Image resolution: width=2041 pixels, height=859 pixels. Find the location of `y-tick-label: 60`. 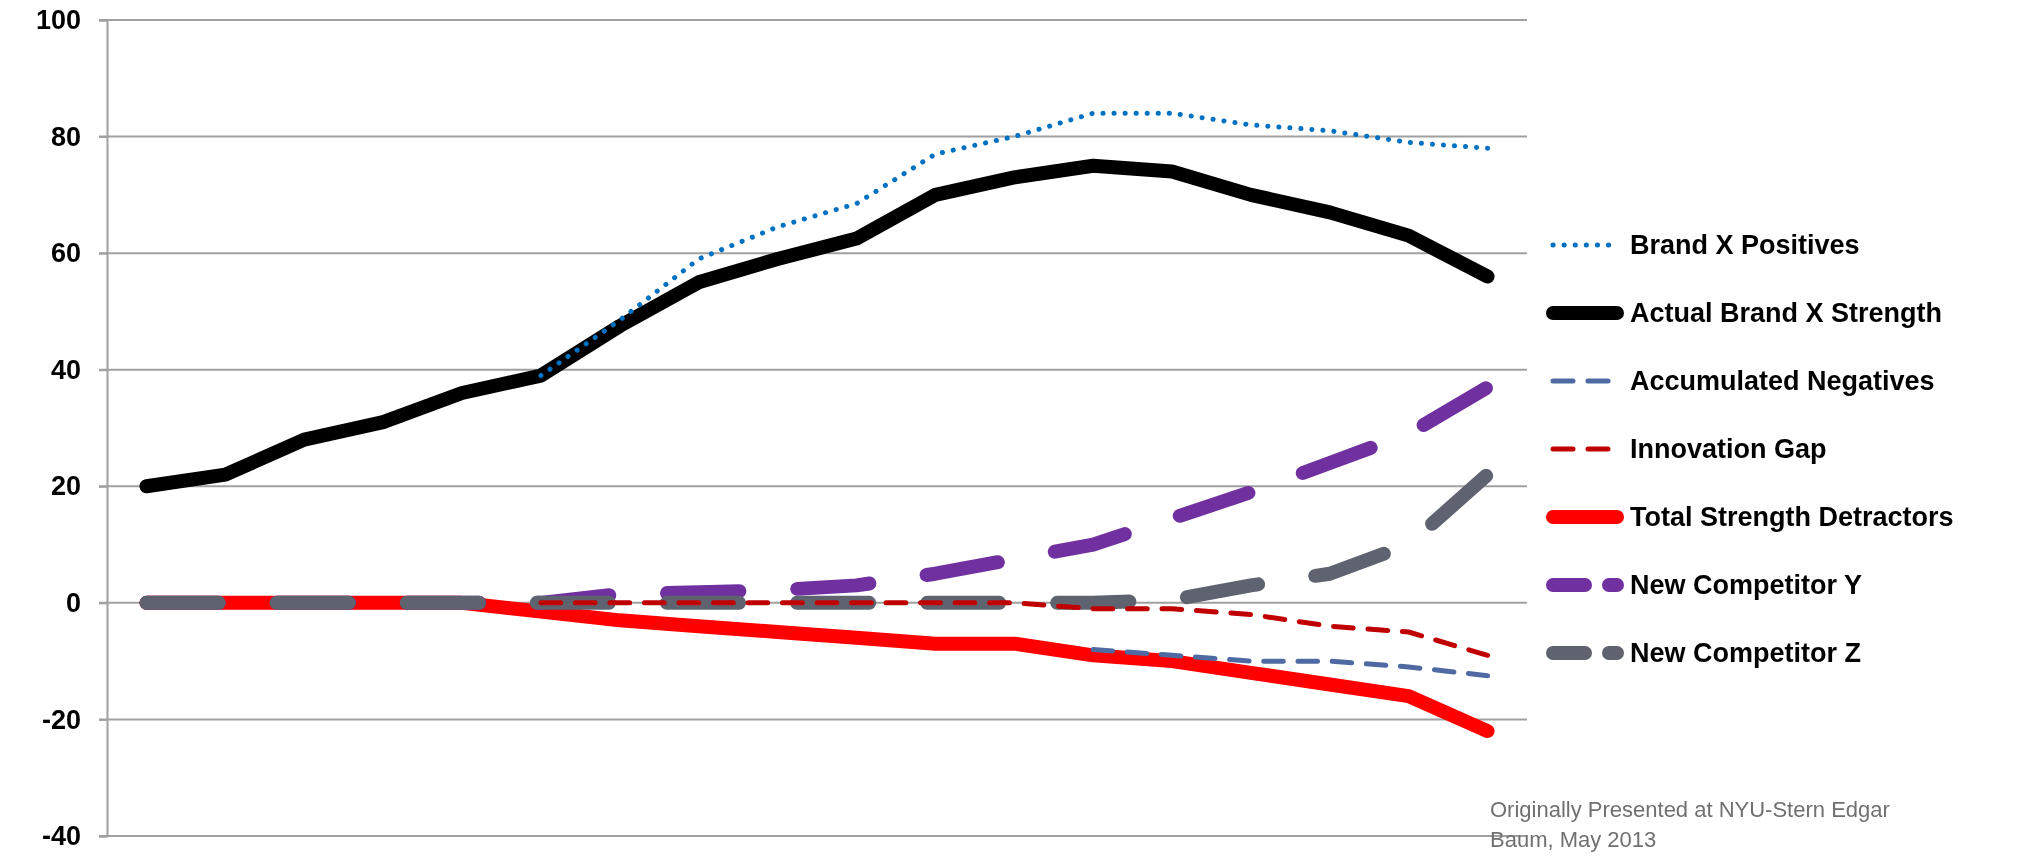

y-tick-label: 60 is located at coordinates (65, 253).